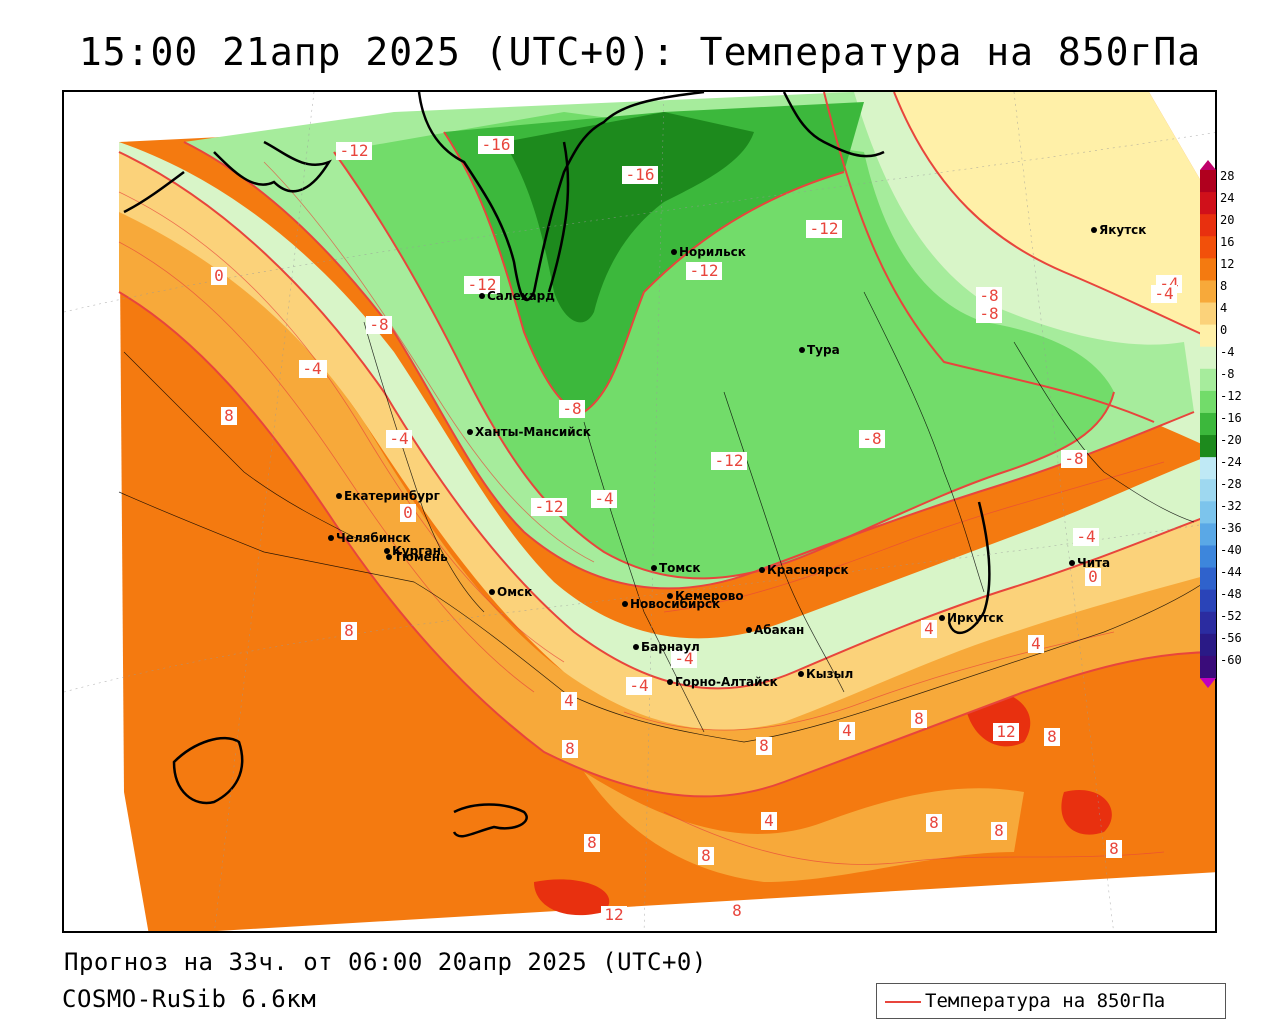  Describe the element at coordinates (1224, 308) in the screenshot. I see `colorbar-tick-label: 4` at that location.